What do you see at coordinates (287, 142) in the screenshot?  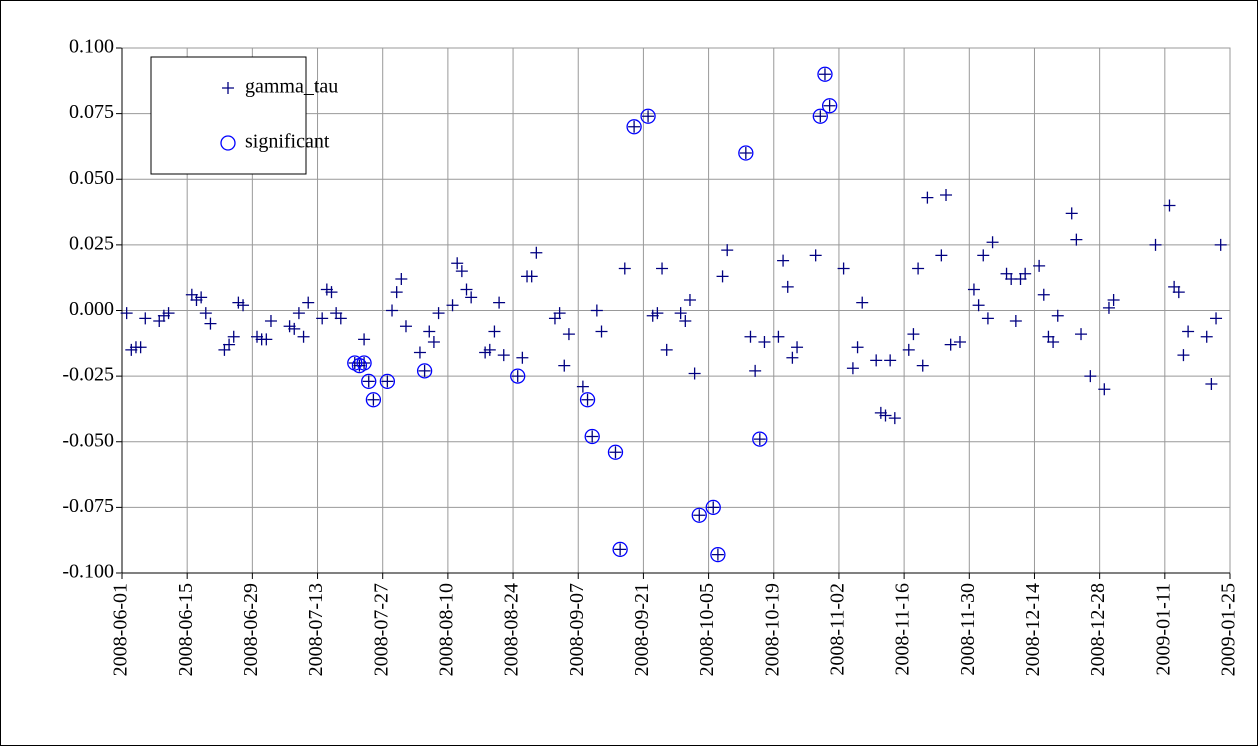 I see `legend-label: significant` at bounding box center [287, 142].